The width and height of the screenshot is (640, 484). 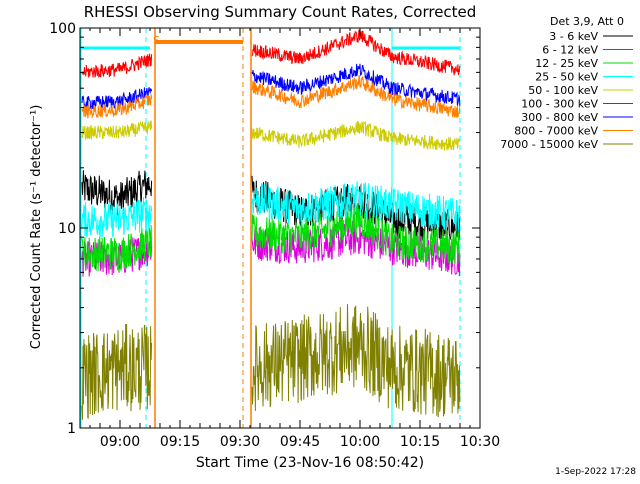 I want to click on x-axis-label: Start Time (23-Nov-16 08:50:42), so click(x=310, y=463).